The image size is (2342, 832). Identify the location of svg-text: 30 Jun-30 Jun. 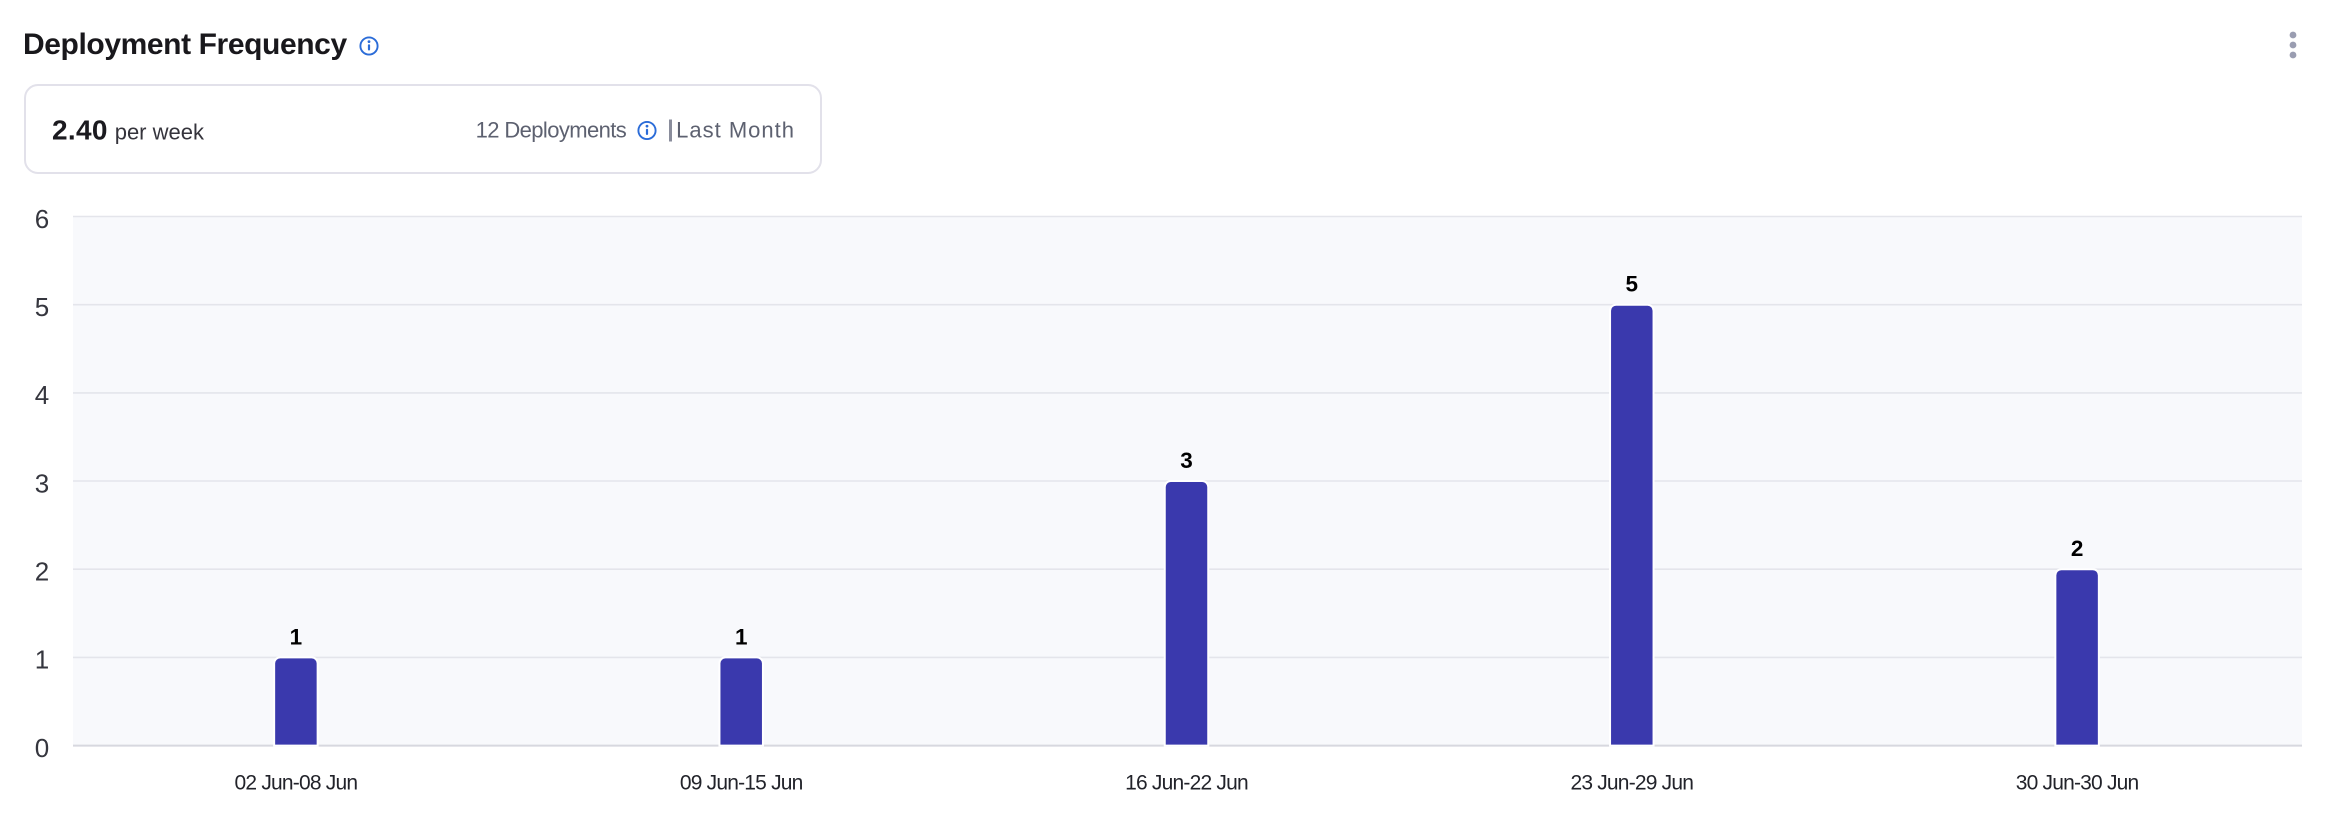
(2077, 783).